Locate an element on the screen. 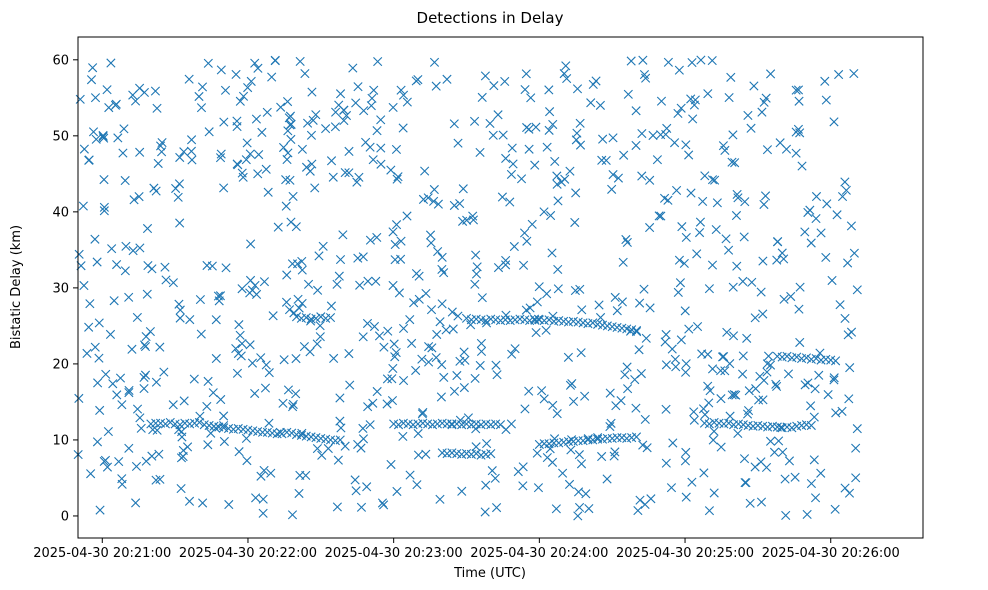  y-axis: 0 10 20 30 40 50 60 is located at coordinates (65, 288).